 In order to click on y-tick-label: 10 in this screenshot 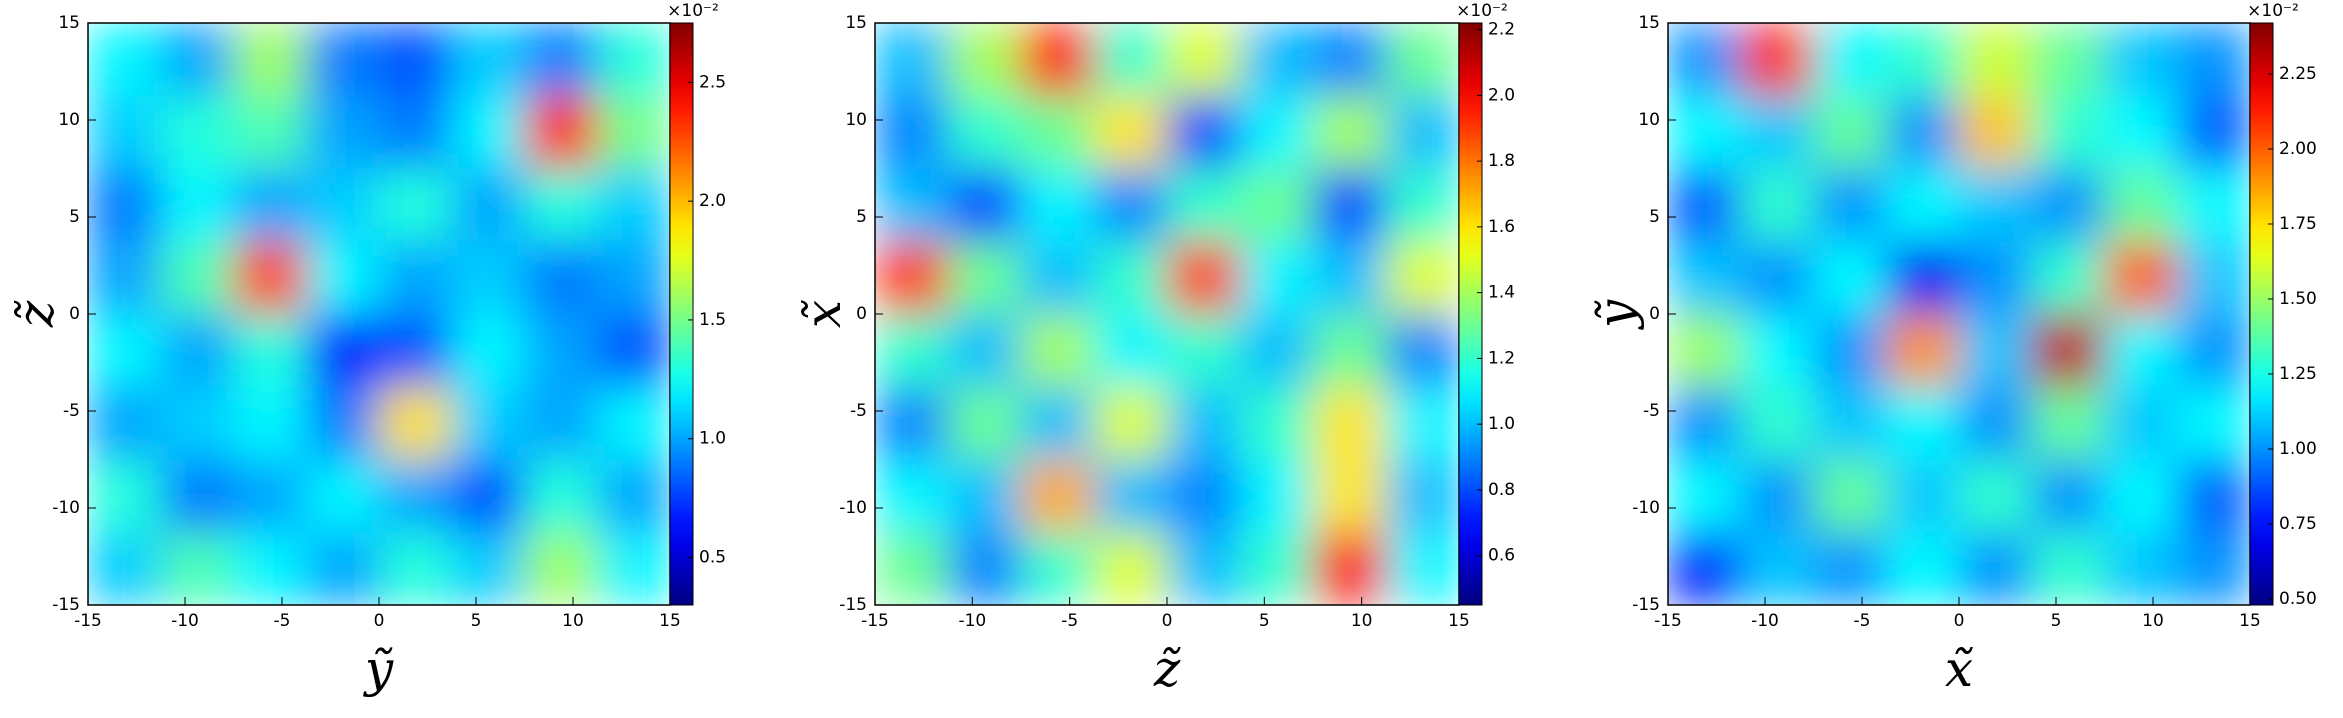, I will do `click(1649, 120)`.